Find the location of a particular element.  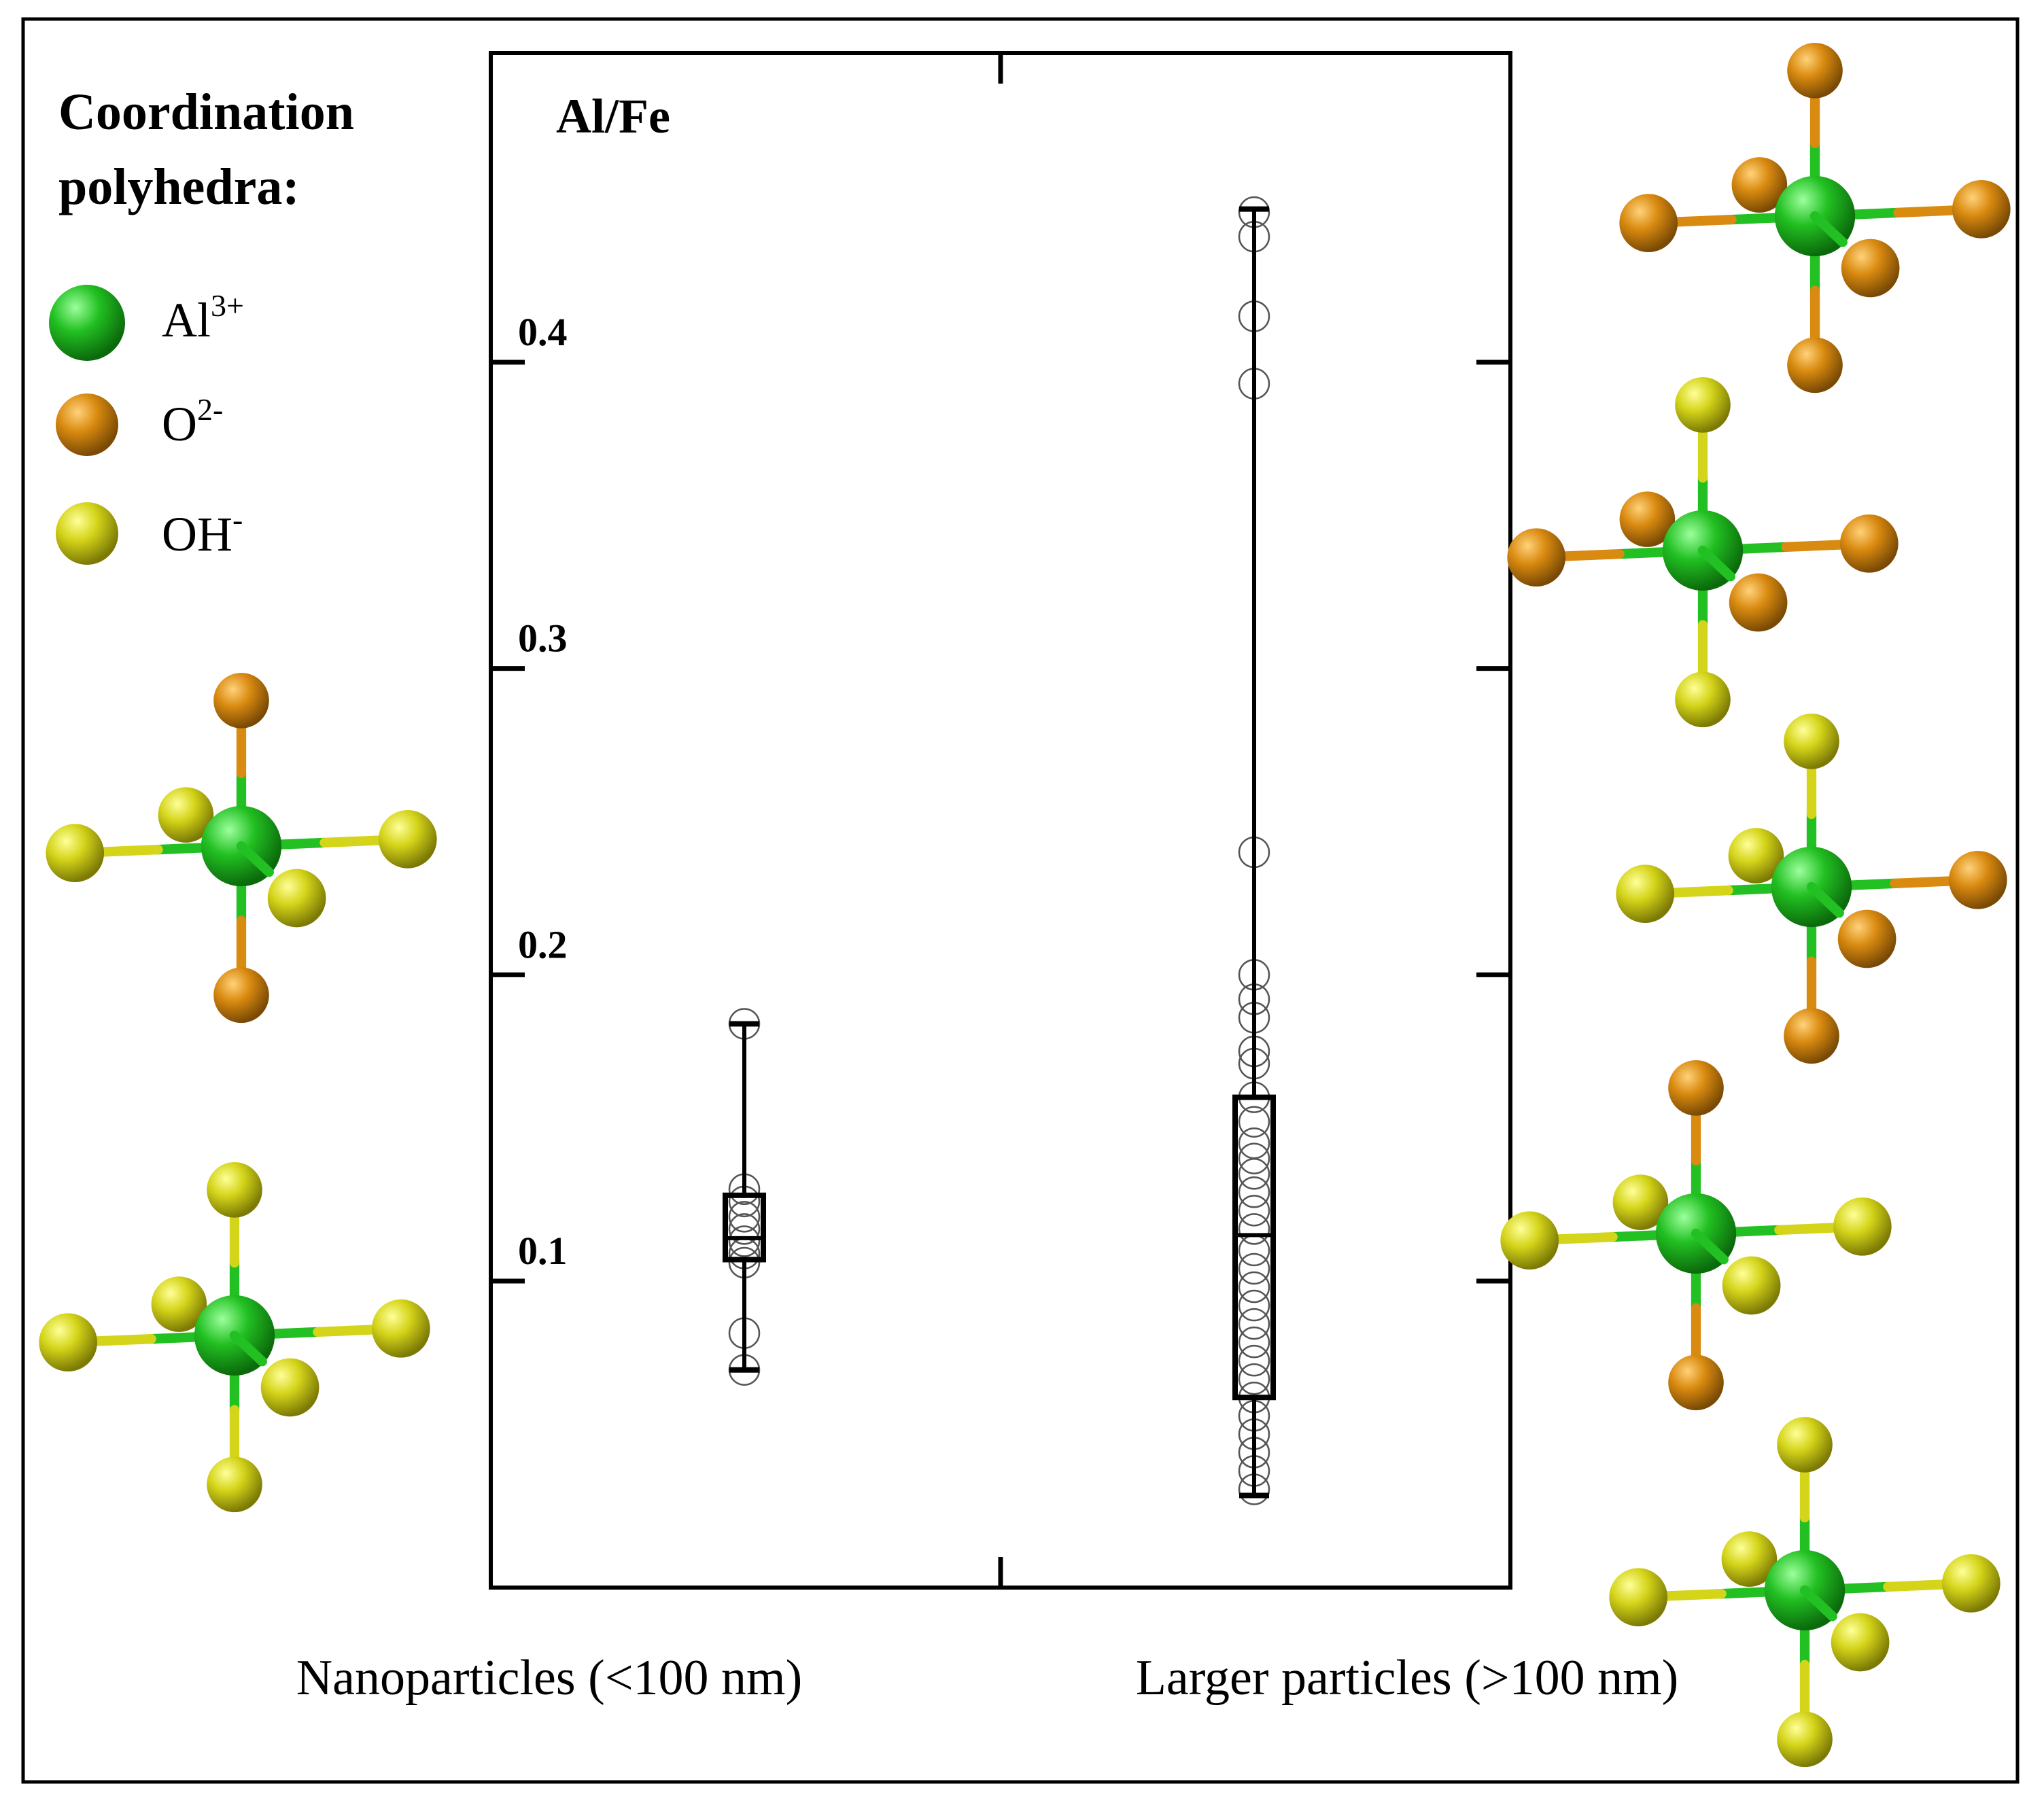

legend-o-sphere-icon is located at coordinates (87, 425).